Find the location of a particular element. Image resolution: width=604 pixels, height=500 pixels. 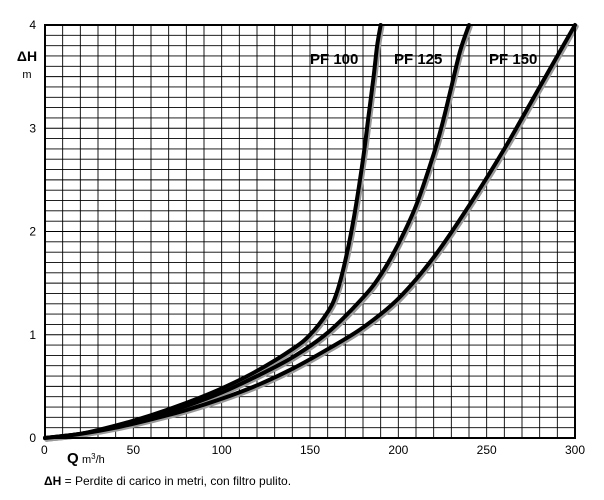

y-tick-label: 2 is located at coordinates (32, 232).